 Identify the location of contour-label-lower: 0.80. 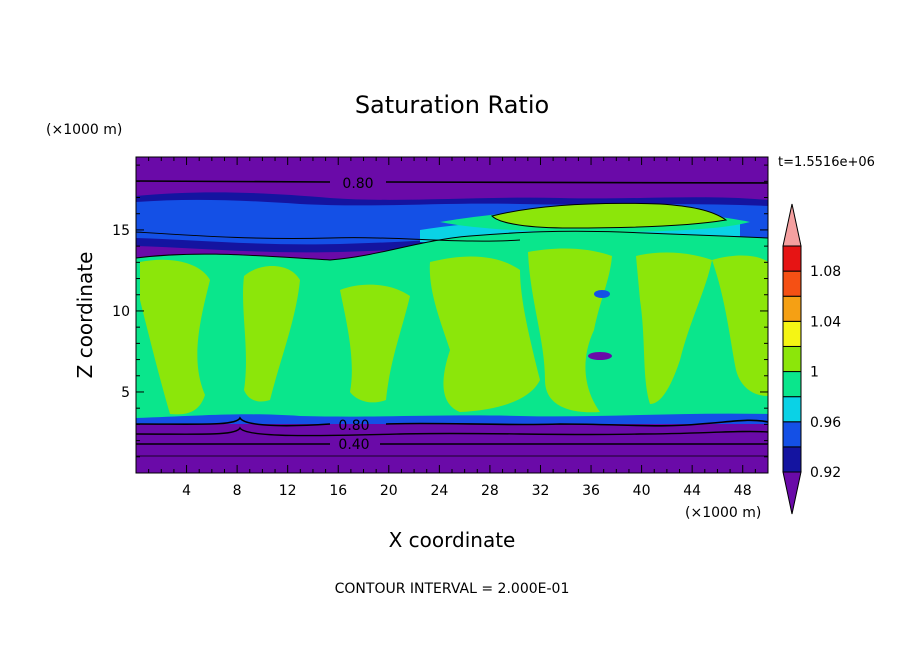
(353, 426).